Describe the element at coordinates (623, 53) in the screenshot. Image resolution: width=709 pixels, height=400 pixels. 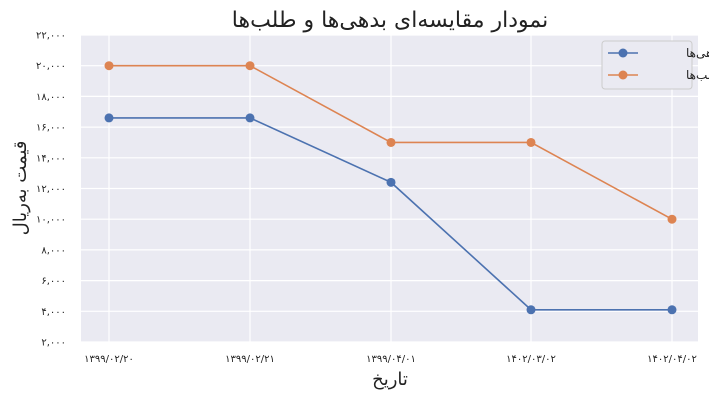
I see `legend-marker-debts` at that location.